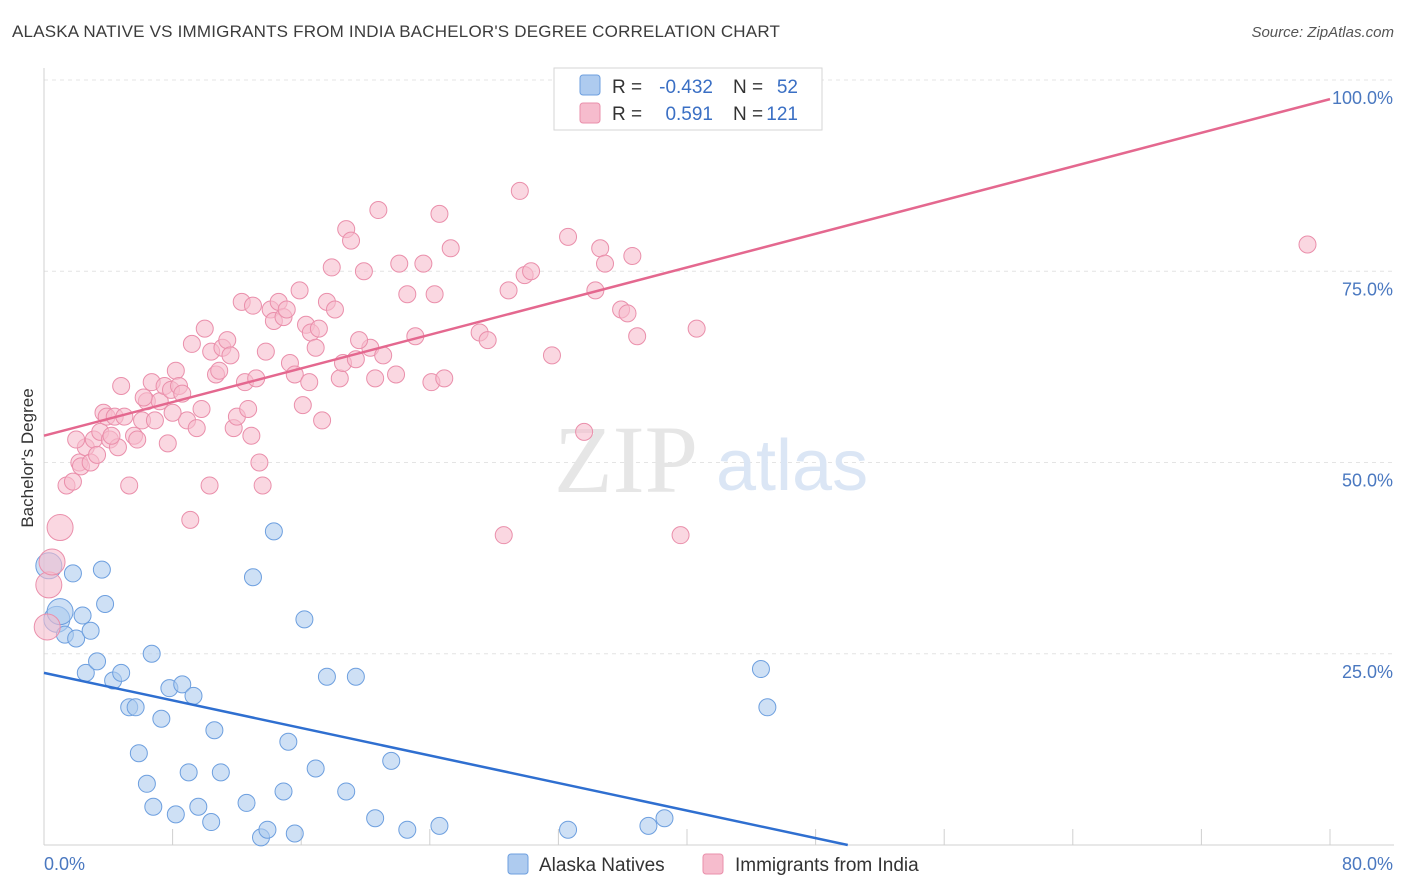 The image size is (1406, 892). Describe the element at coordinates (1322, 32) in the screenshot. I see `source-label: Source: ZipAtlas.com` at that location.